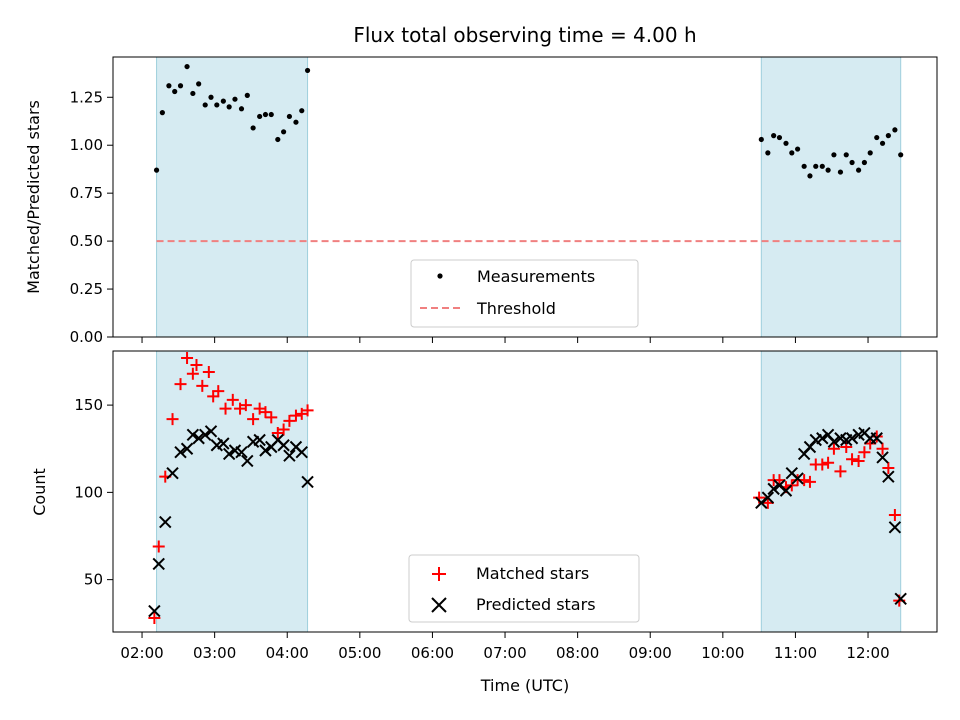 The height and width of the screenshot is (720, 960). Describe the element at coordinates (722, 653) in the screenshot. I see `x-tick-label: 10:00` at that location.